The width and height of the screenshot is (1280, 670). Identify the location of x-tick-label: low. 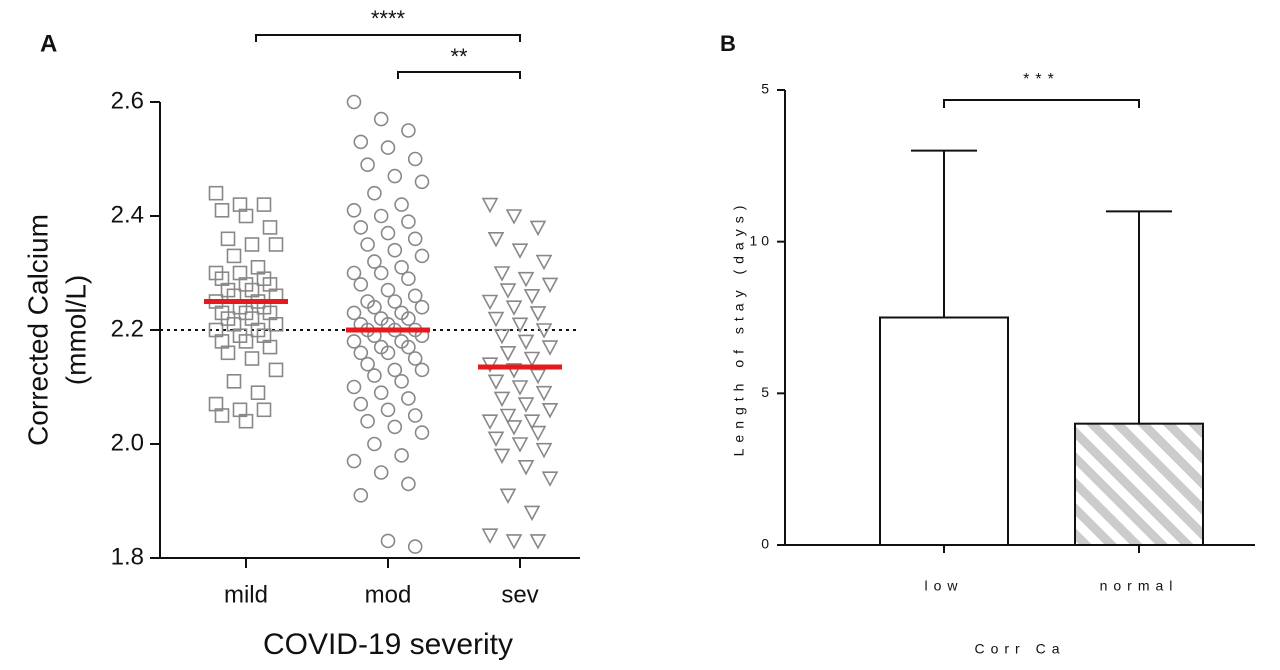
(943, 586).